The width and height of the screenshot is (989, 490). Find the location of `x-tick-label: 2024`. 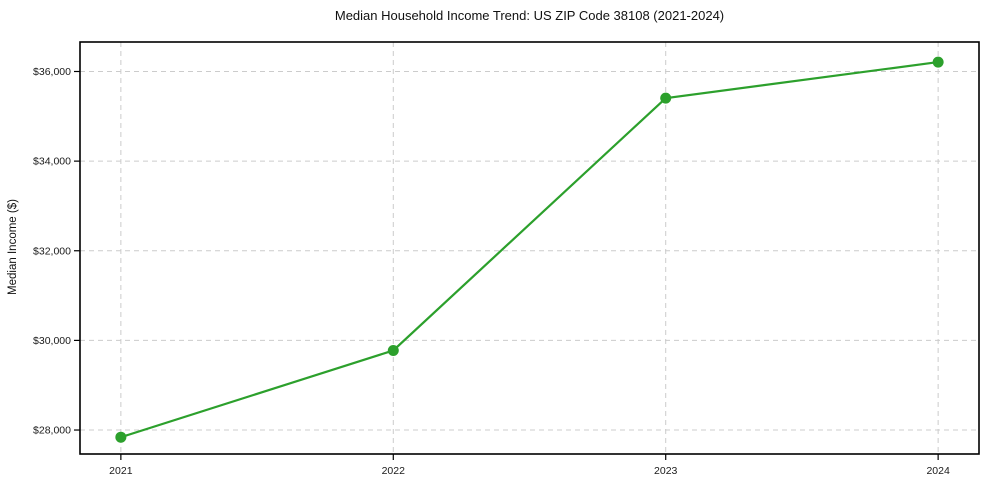

x-tick-label: 2024 is located at coordinates (938, 471).